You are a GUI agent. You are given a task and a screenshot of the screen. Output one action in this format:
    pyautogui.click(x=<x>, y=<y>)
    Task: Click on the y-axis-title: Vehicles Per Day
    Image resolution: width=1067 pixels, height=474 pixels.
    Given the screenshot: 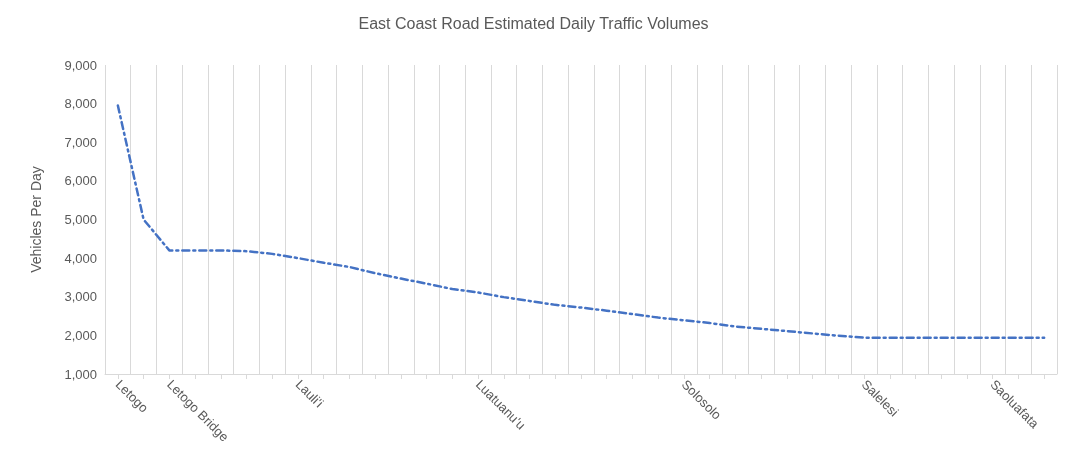 What is the action you would take?
    pyautogui.click(x=36, y=219)
    